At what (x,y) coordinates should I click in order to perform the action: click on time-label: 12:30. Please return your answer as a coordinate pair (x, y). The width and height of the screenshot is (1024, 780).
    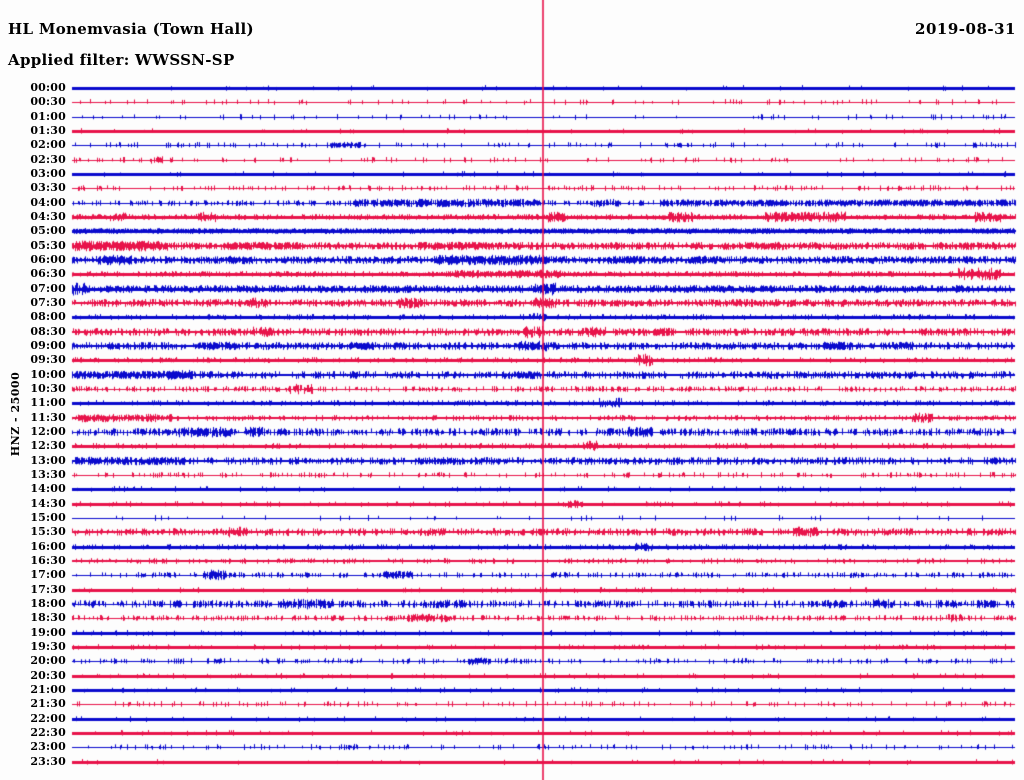
    Looking at the image, I should click on (48, 445).